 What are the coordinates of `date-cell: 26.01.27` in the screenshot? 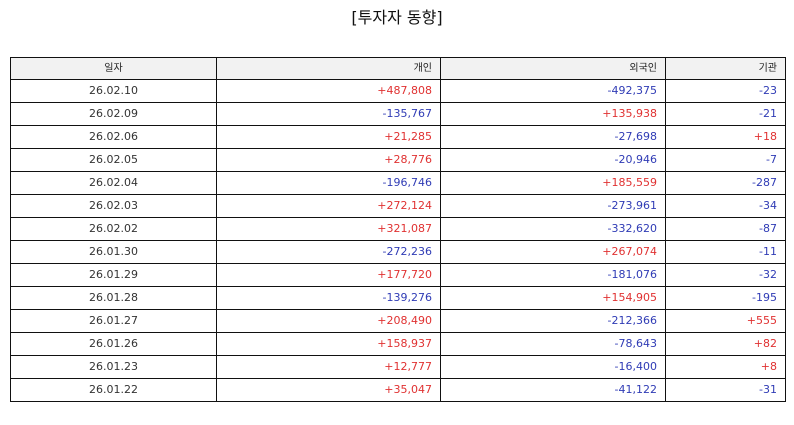 It's located at (113, 321).